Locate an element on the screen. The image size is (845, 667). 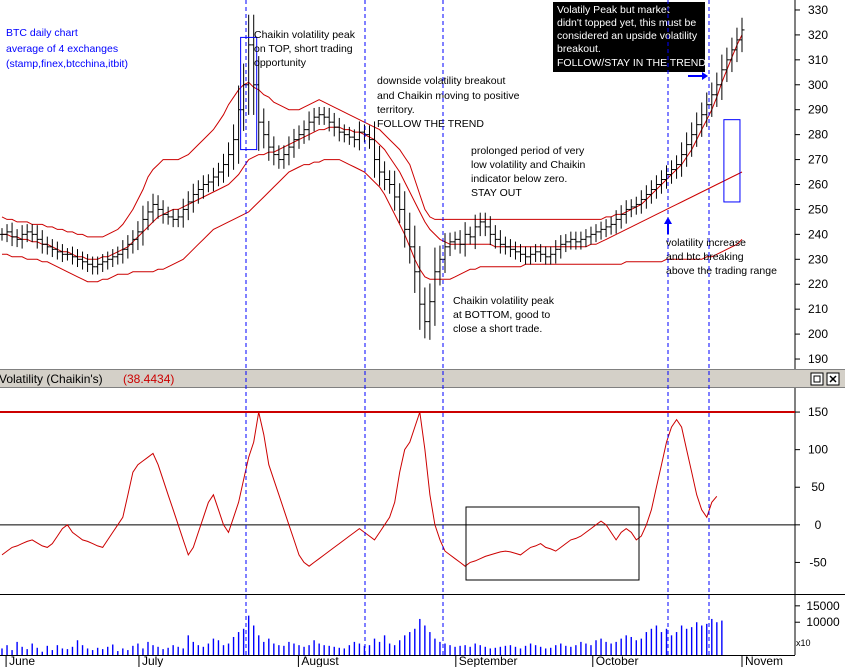
svg-text: FOLLOW/STAY IN THE TREND is located at coordinates (631, 63).